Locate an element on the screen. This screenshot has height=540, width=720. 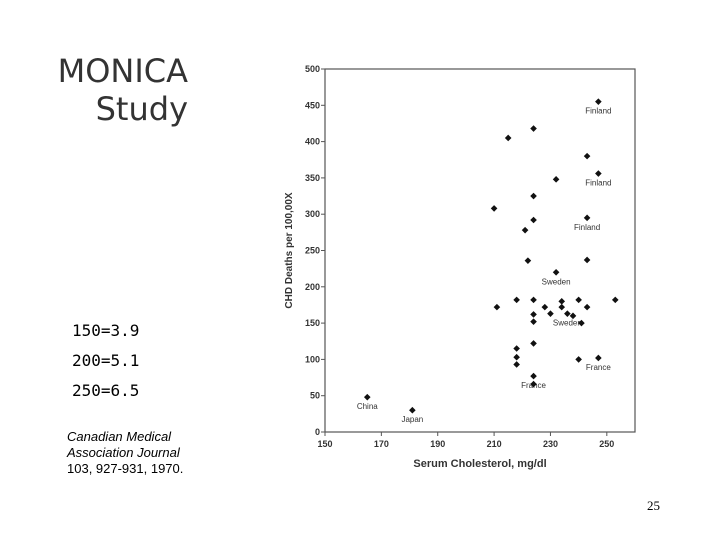
page-number: 25 is located at coordinates (653, 505).